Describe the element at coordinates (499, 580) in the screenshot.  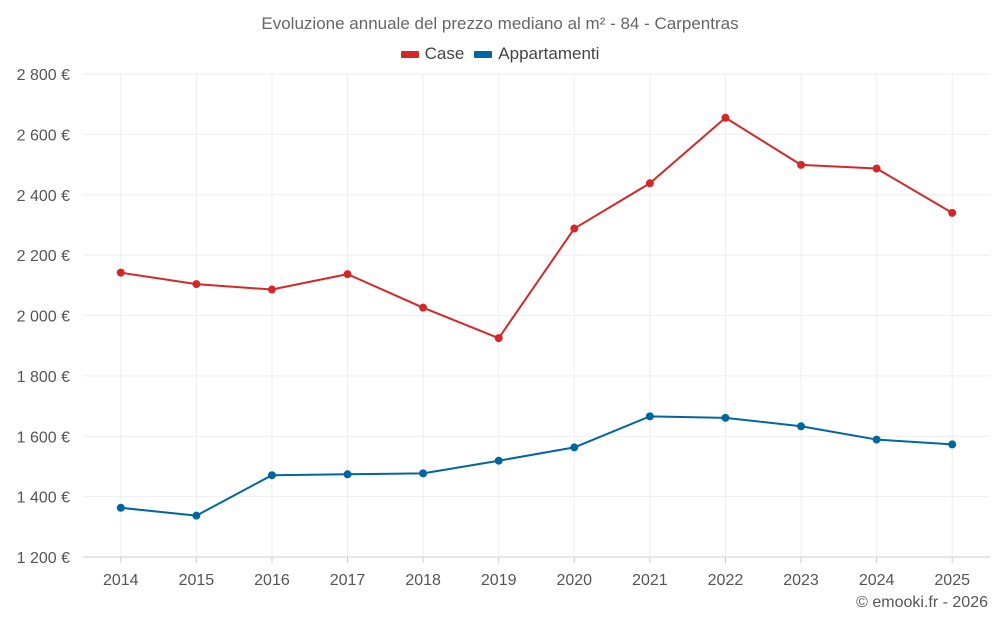
I see `x-tick-label: 2019` at that location.